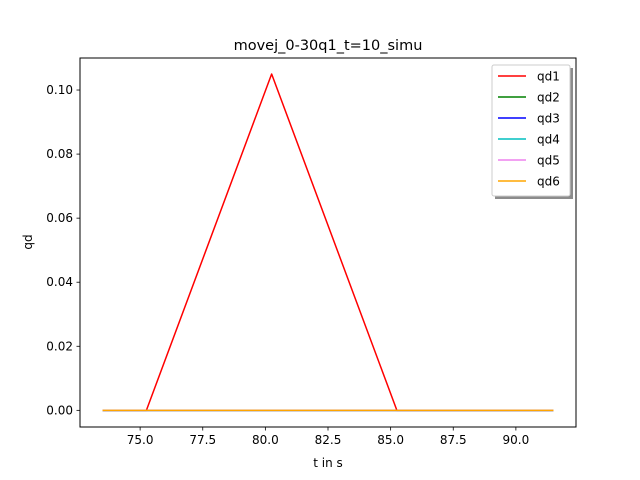 The image size is (640, 480). I want to click on legend-label-qd5: qd5, so click(548, 161).